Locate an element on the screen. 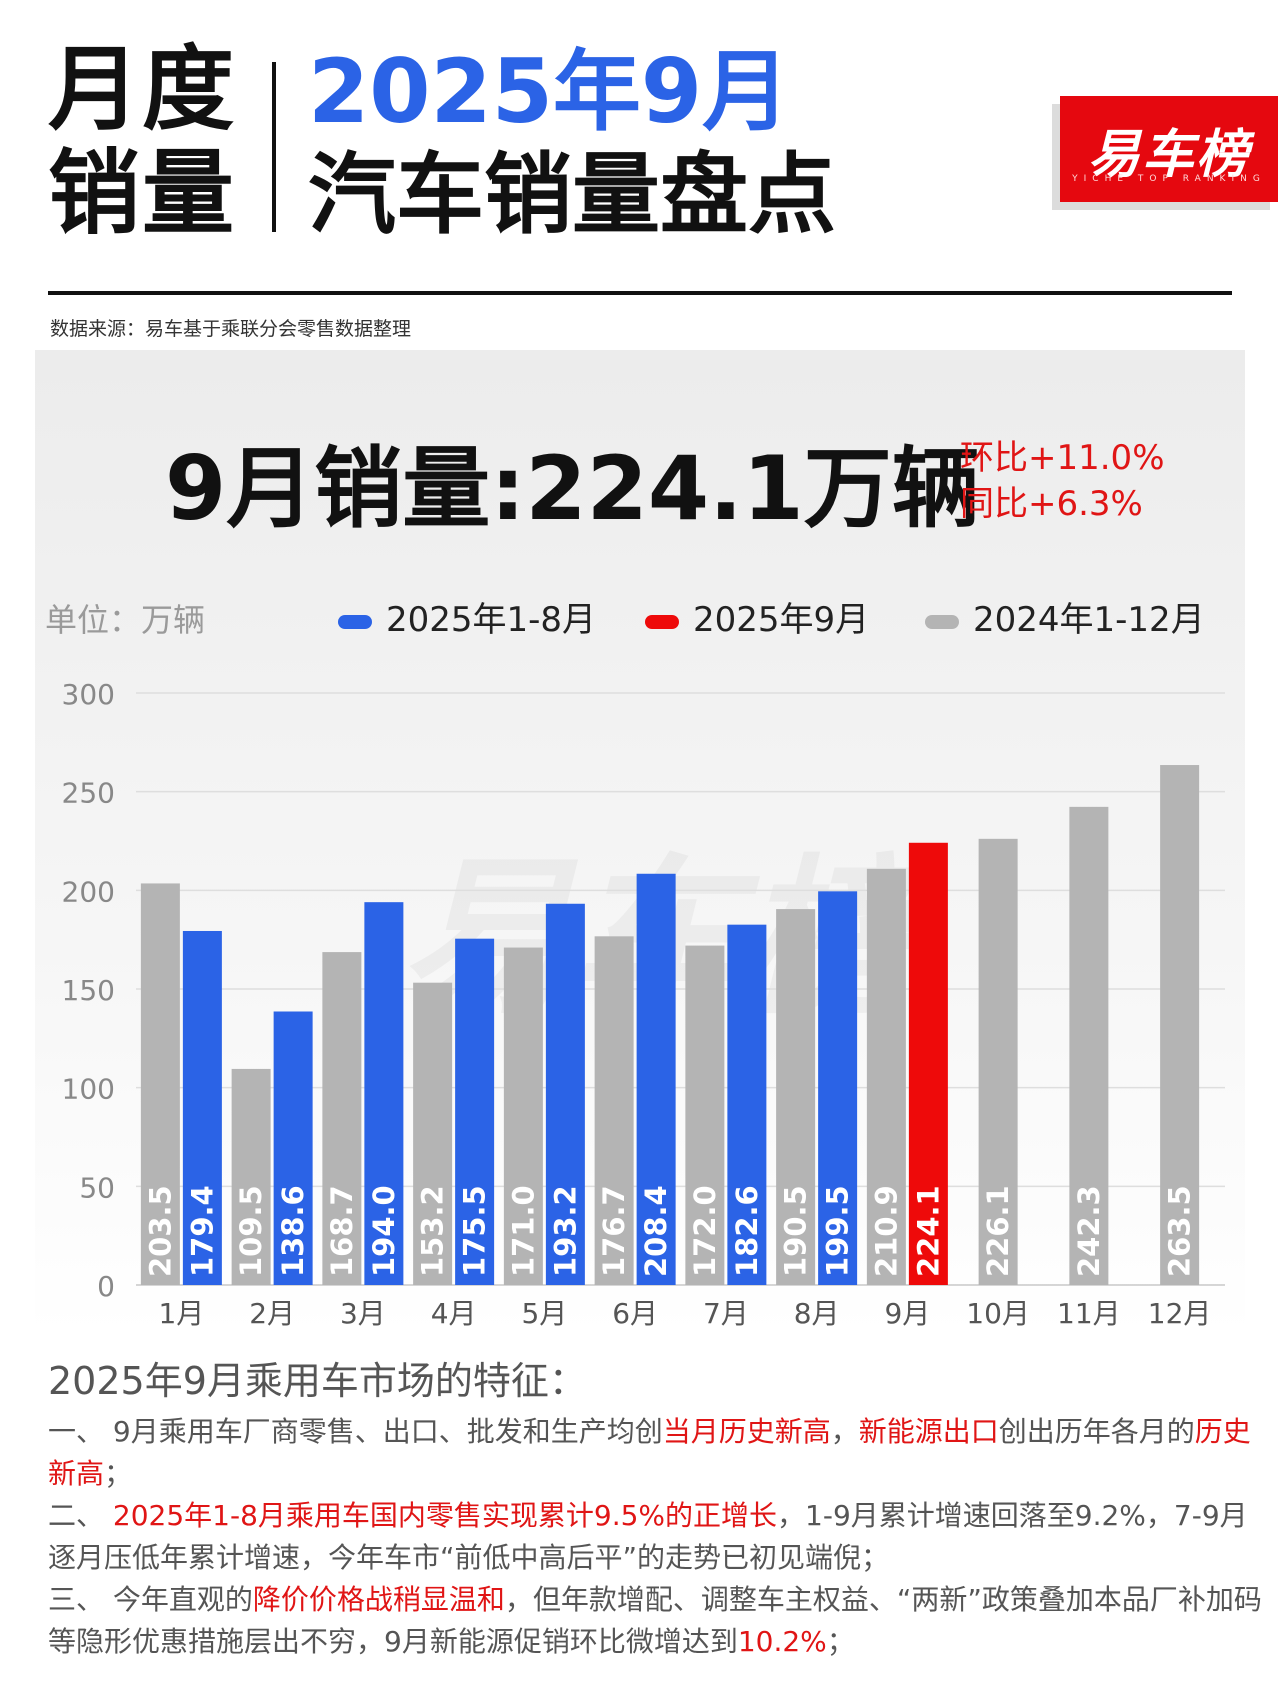  header-left-line1: 月度 is located at coordinates (142, 89).